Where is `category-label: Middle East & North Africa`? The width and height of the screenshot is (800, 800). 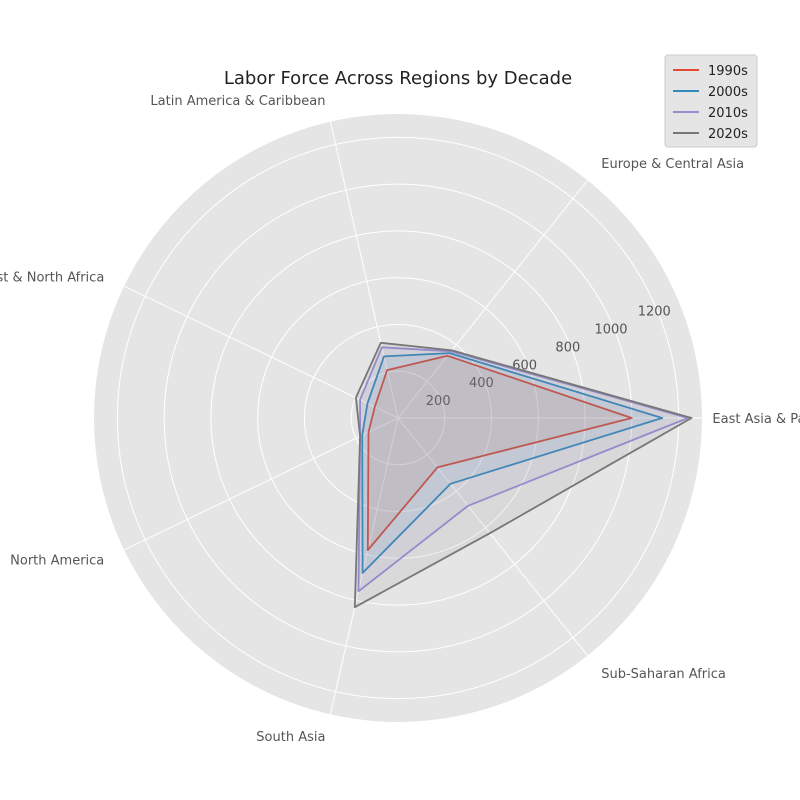 category-label: Middle East & North Africa is located at coordinates (52, 278).